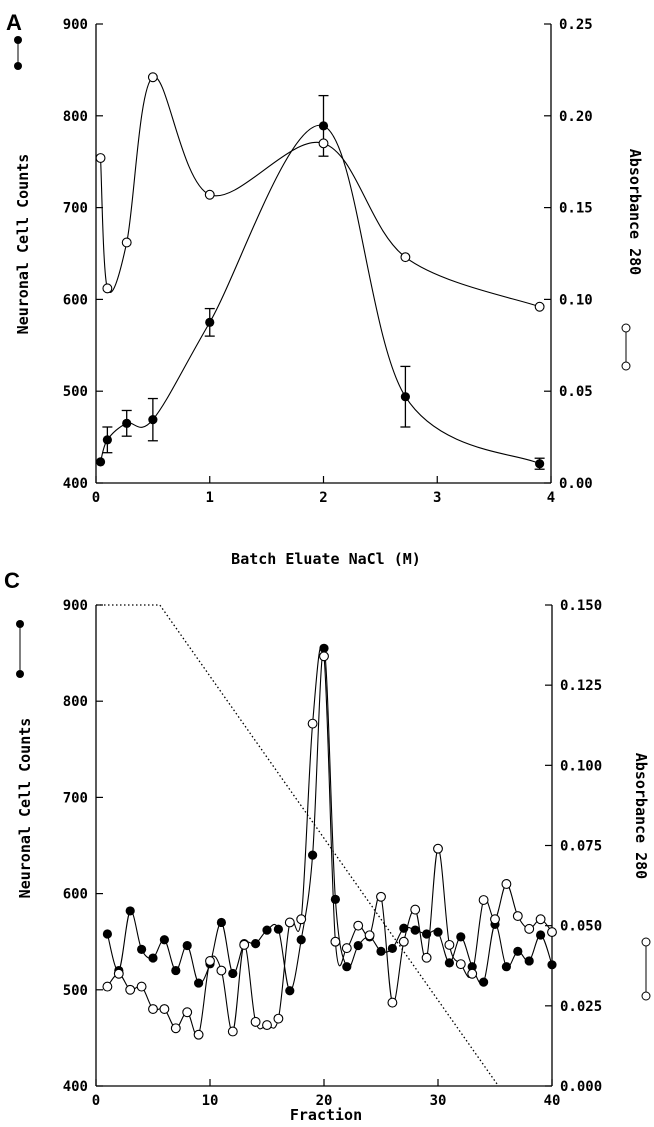 The image size is (654, 1127). I want to click on panel-a-y-right-tick-label: 0.15, so click(576, 209).